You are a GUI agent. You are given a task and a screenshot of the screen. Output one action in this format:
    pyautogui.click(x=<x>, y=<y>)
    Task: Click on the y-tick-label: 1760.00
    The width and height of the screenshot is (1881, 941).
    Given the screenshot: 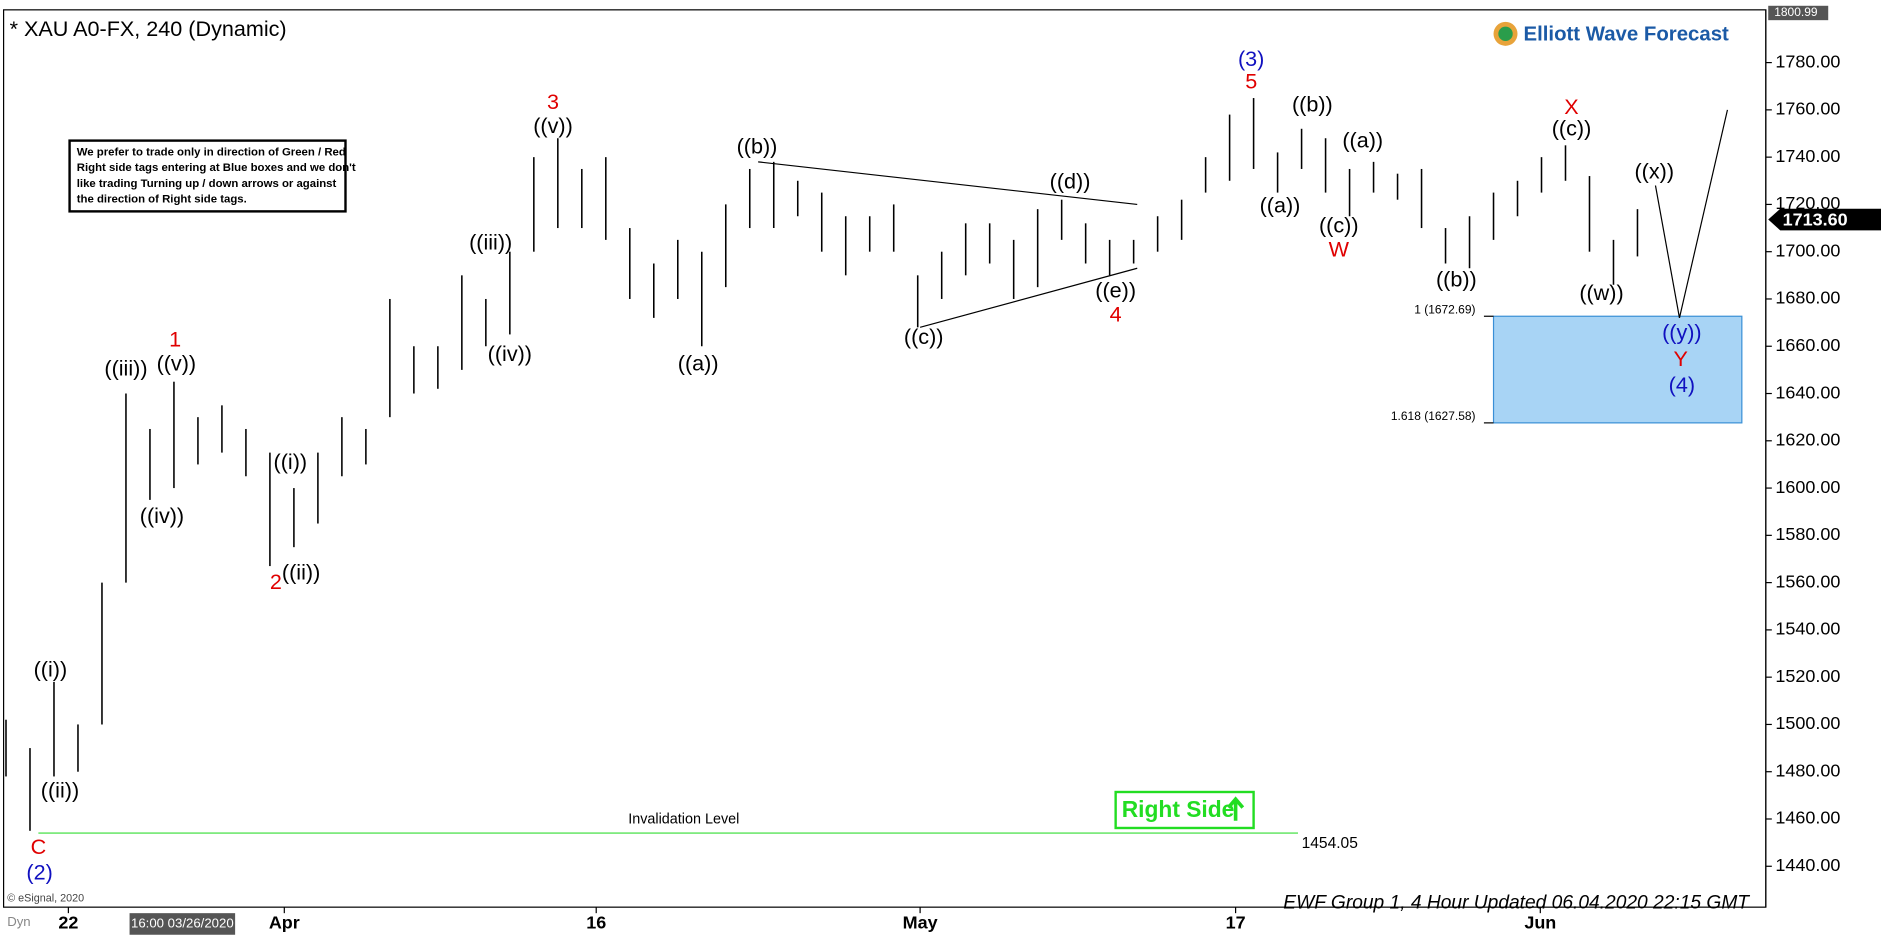 What is the action you would take?
    pyautogui.click(x=1807, y=109)
    